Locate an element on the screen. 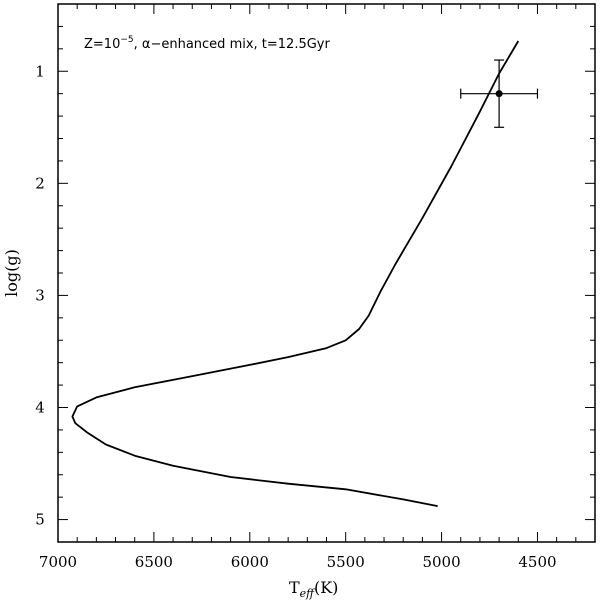  y-tick-label: 4 is located at coordinates (40, 408).